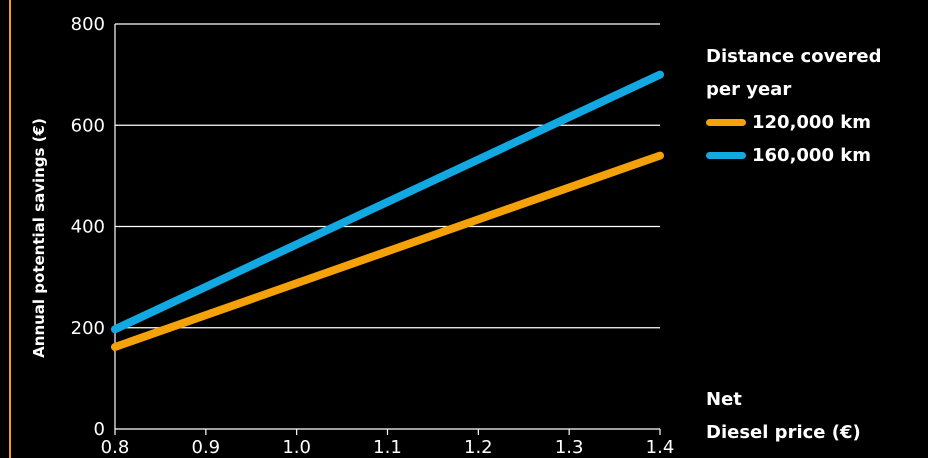 Image resolution: width=928 pixels, height=458 pixels. I want to click on x-tick-label-1.0: 1.0, so click(296, 447).